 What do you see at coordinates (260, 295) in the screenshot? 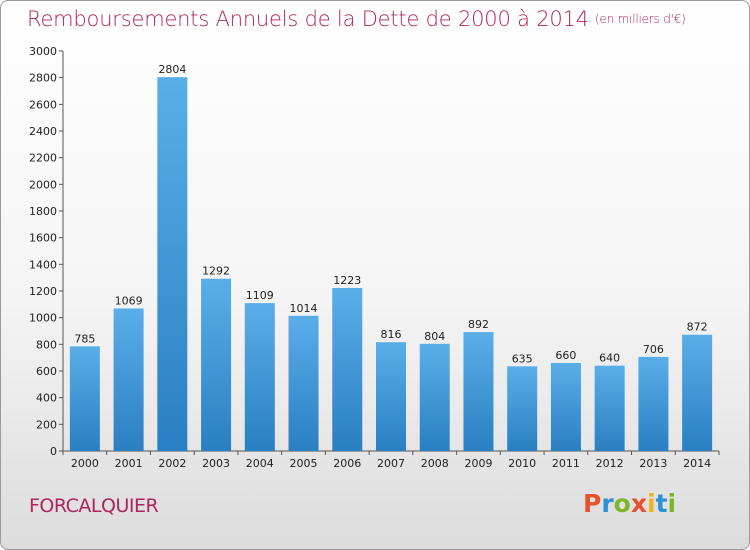
I see `data-label-2004: 1109` at bounding box center [260, 295].